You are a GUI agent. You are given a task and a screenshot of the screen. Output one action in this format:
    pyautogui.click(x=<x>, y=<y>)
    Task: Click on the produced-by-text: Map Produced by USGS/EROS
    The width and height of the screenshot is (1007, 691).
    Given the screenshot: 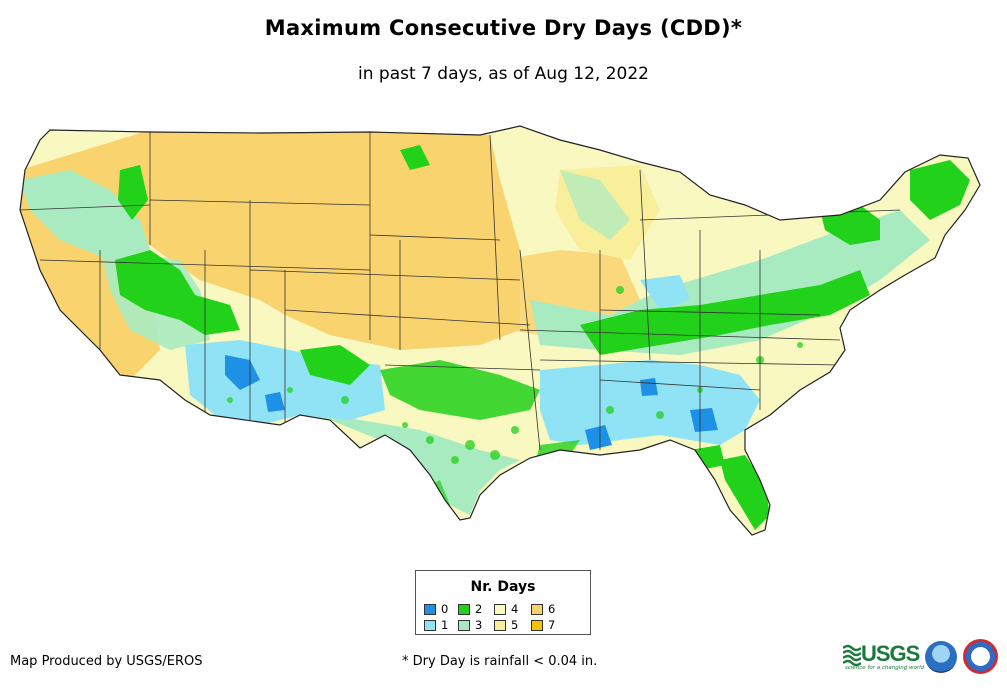 What is the action you would take?
    pyautogui.click(x=106, y=661)
    